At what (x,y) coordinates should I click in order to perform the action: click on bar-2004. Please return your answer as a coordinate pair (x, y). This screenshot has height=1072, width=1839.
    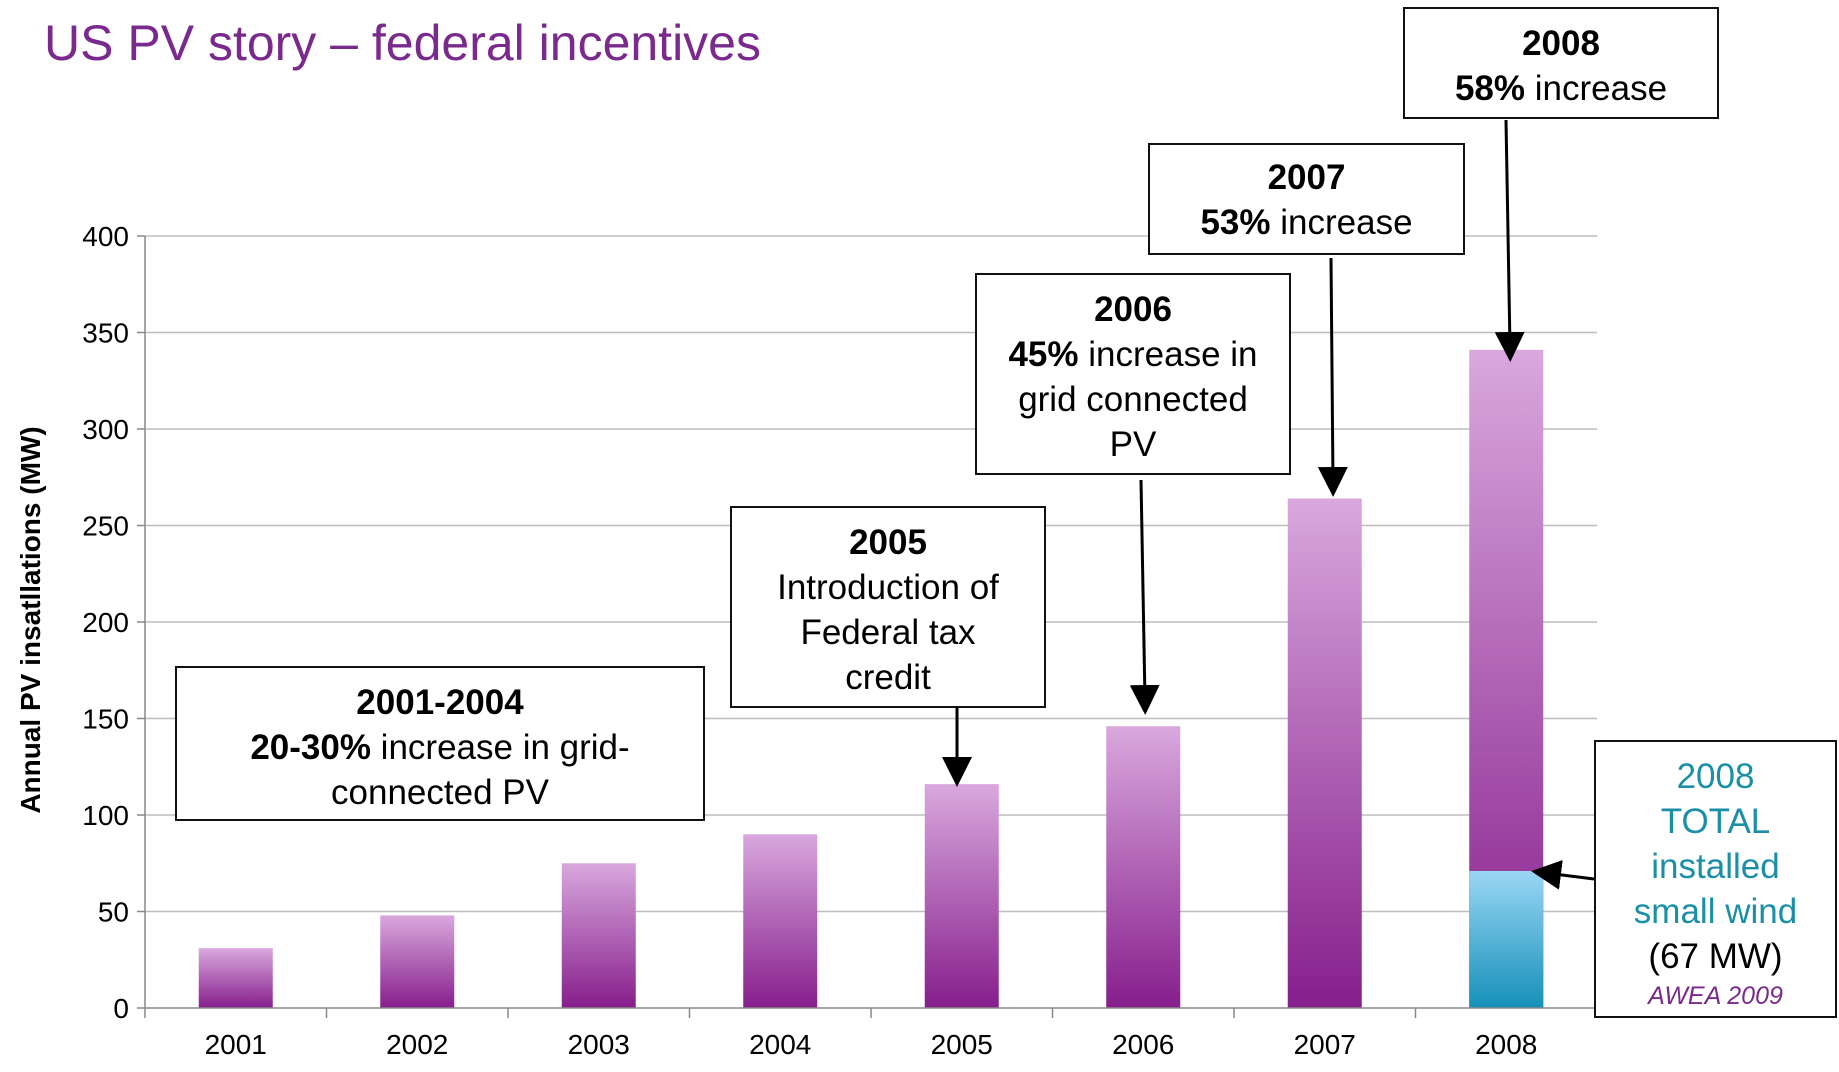
    Looking at the image, I should click on (780, 921).